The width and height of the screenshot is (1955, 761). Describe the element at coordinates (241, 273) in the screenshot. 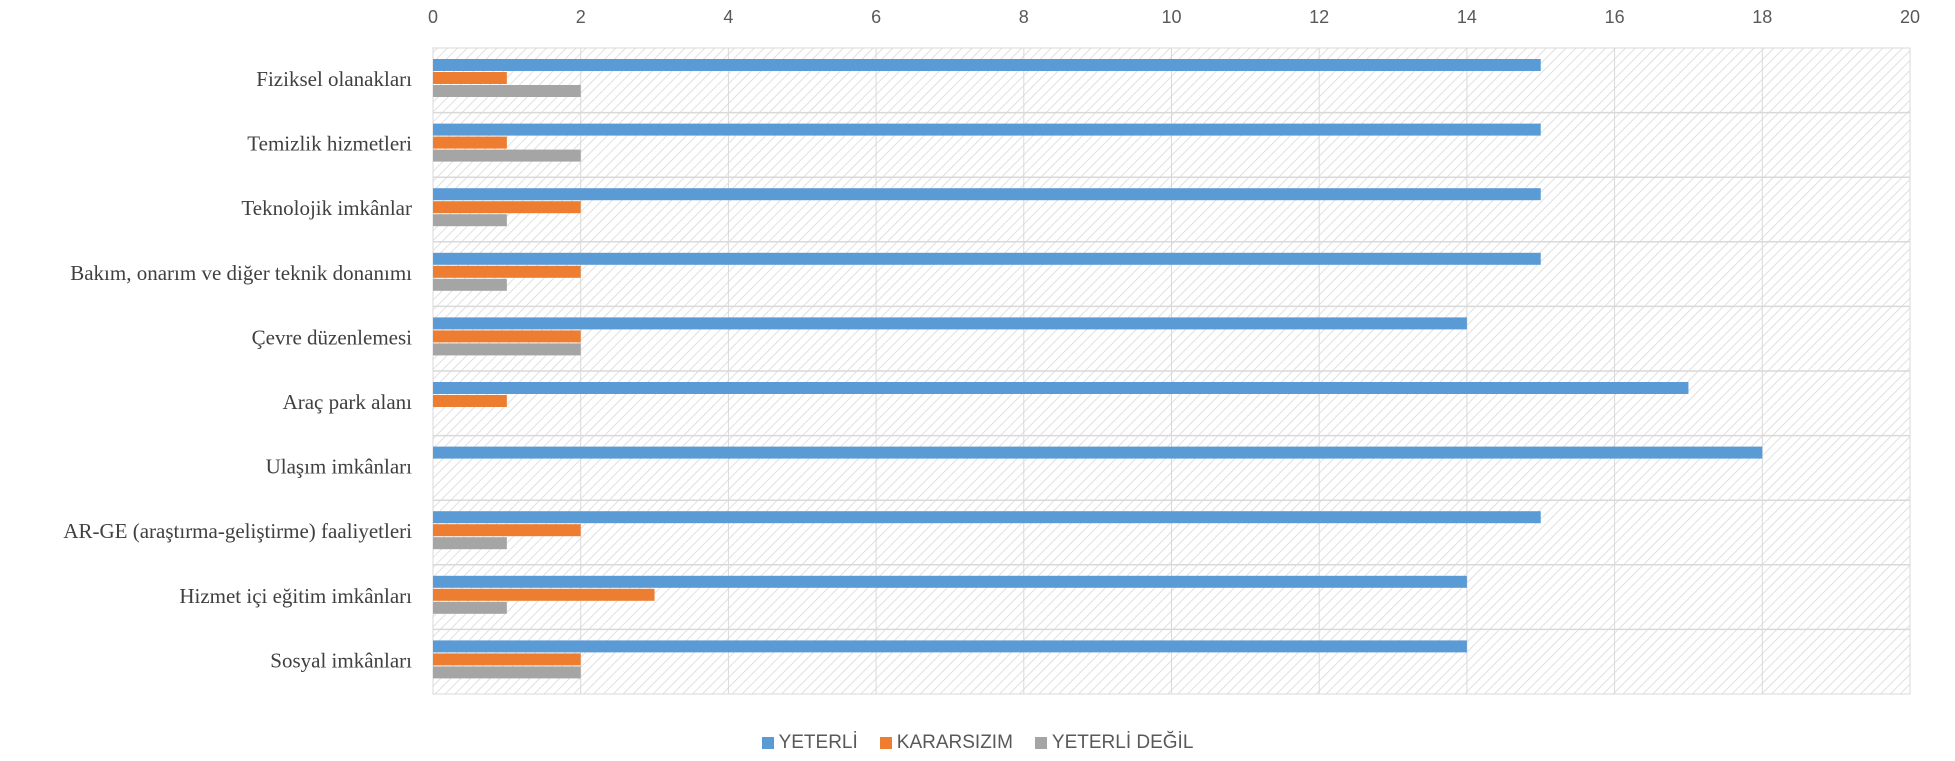

I see `y-category-label: Bakım, onarım ve diğer teknik donanımı` at that location.